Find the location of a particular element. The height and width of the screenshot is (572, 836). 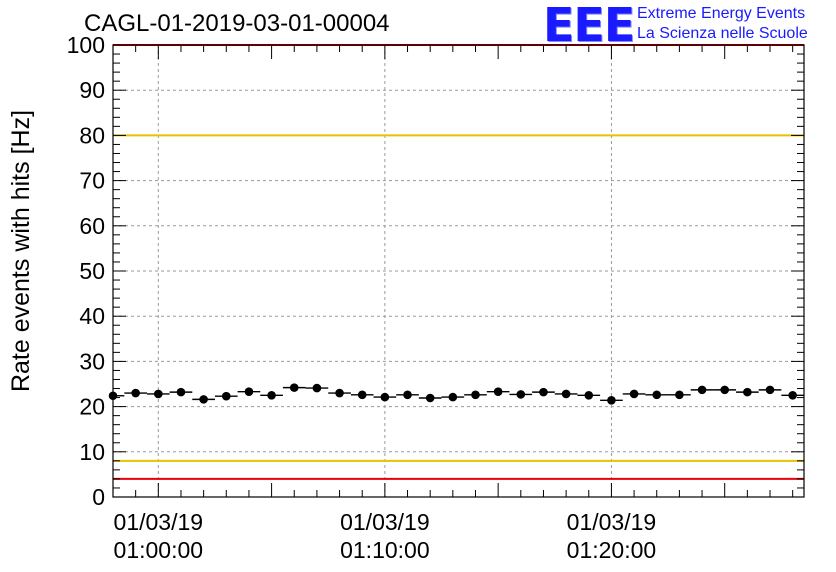

x-tick-time-label: 01:00:00 is located at coordinates (159, 550).